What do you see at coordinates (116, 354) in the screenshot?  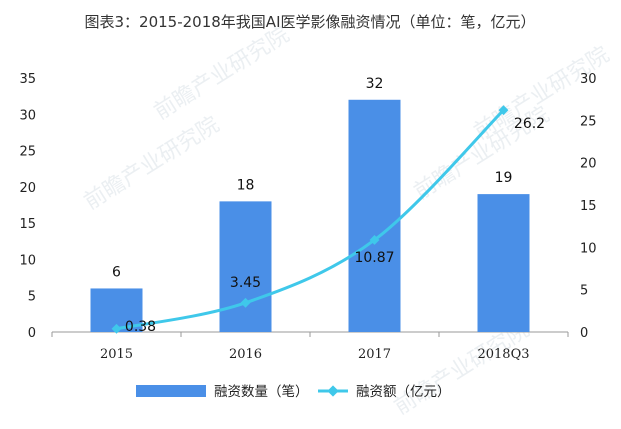 I see `x-tick-label: 2015` at bounding box center [116, 354].